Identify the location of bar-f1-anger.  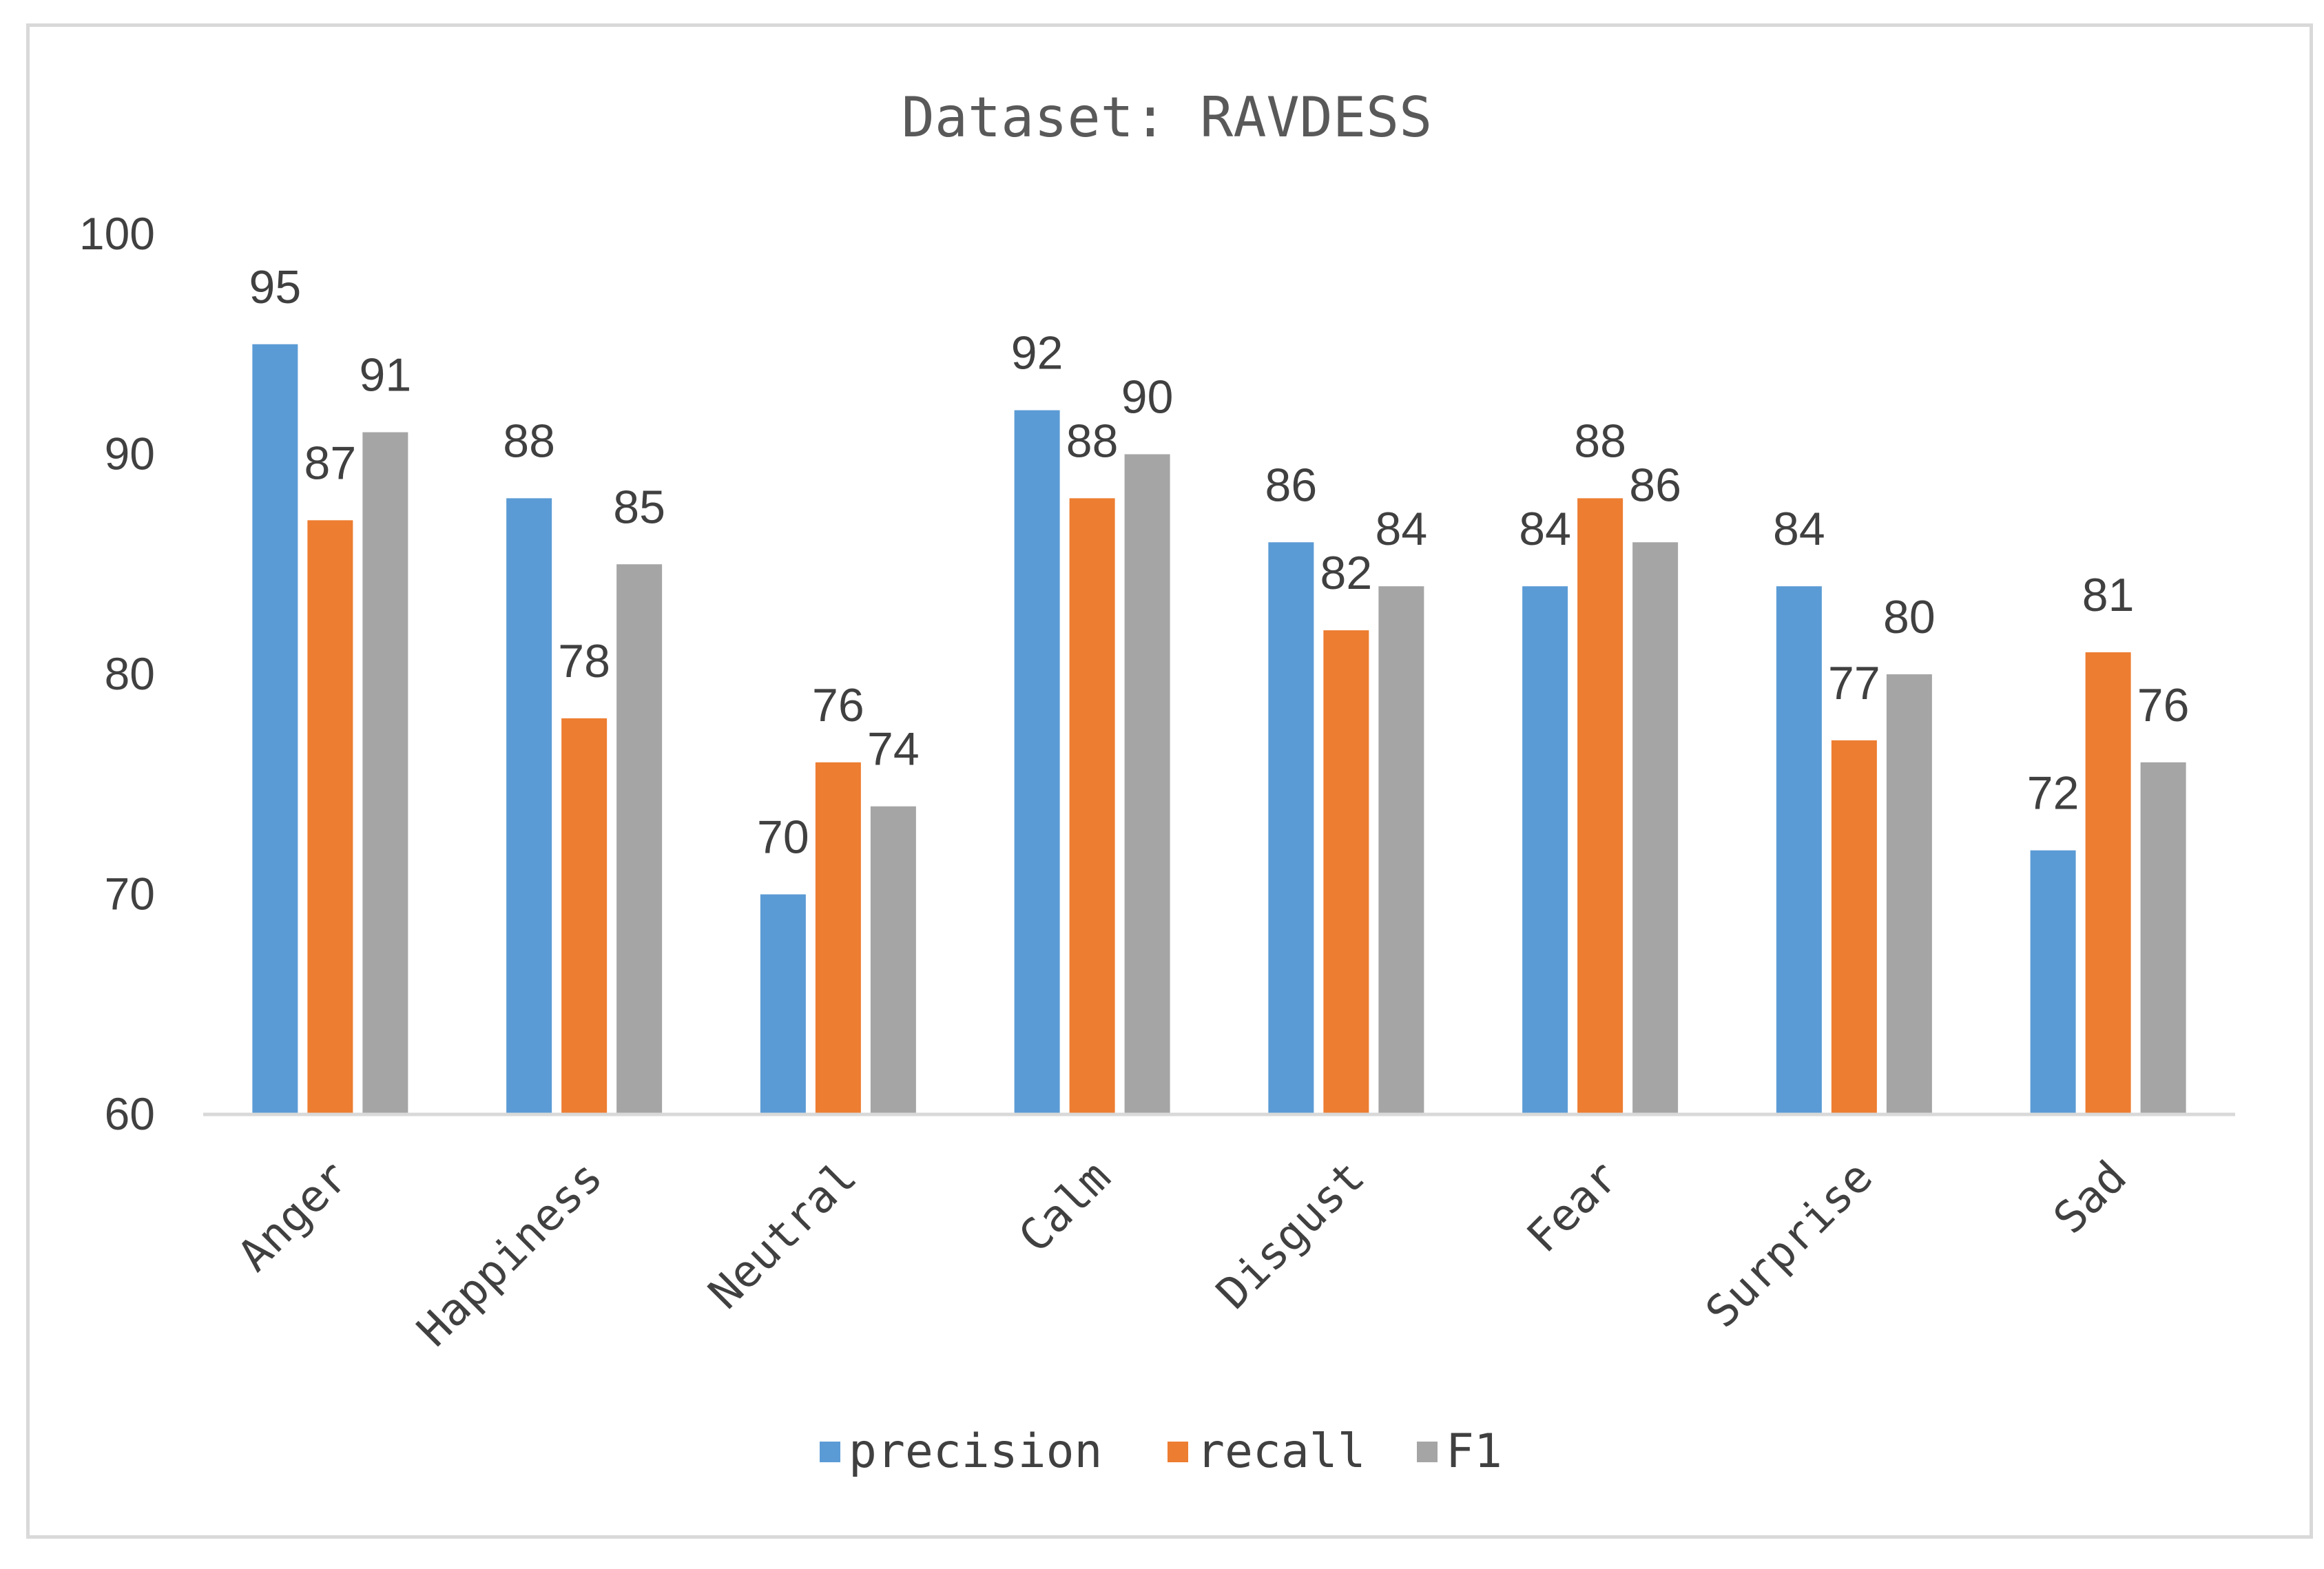
(385, 773).